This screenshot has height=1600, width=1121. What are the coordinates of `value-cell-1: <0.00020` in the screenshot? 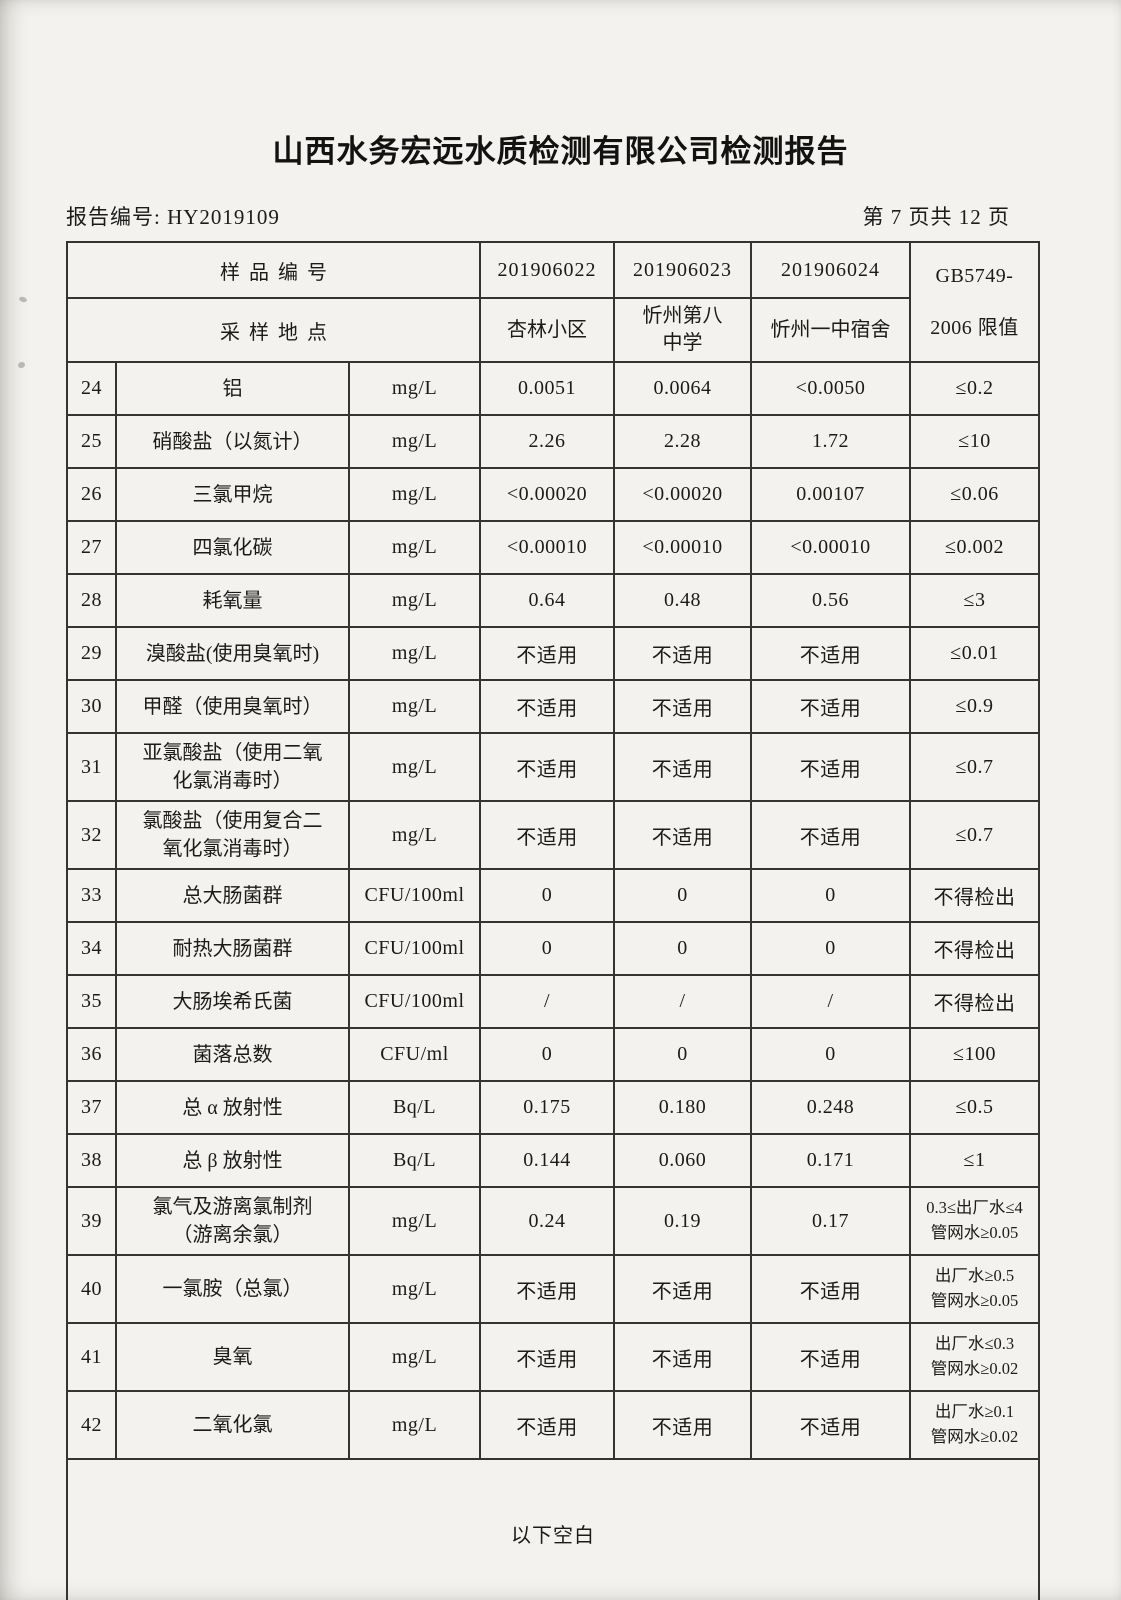 It's located at (547, 494).